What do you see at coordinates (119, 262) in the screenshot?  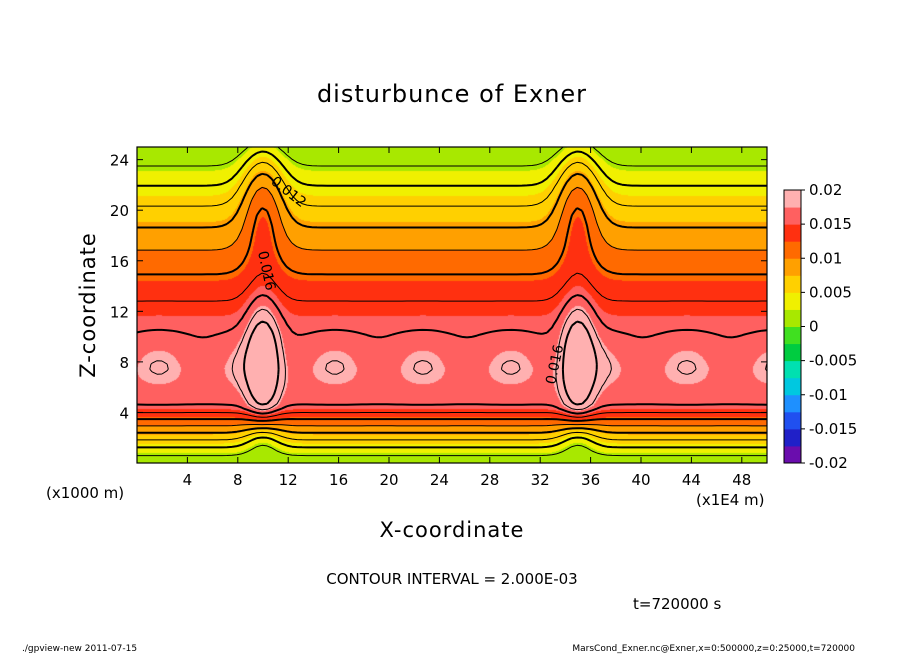 I see `y-tick-label: 16` at bounding box center [119, 262].